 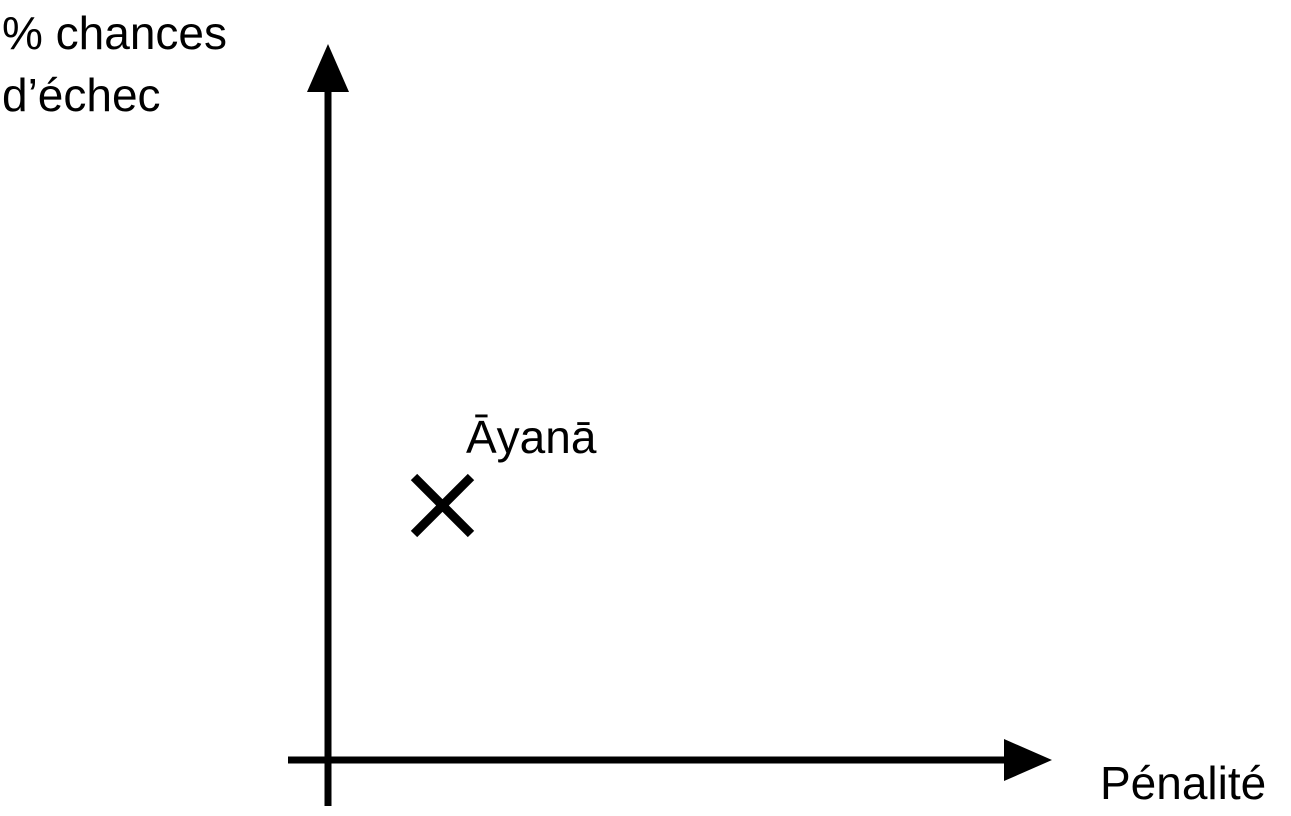 I want to click on y-axis-arrowhead-icon, so click(x=328, y=68).